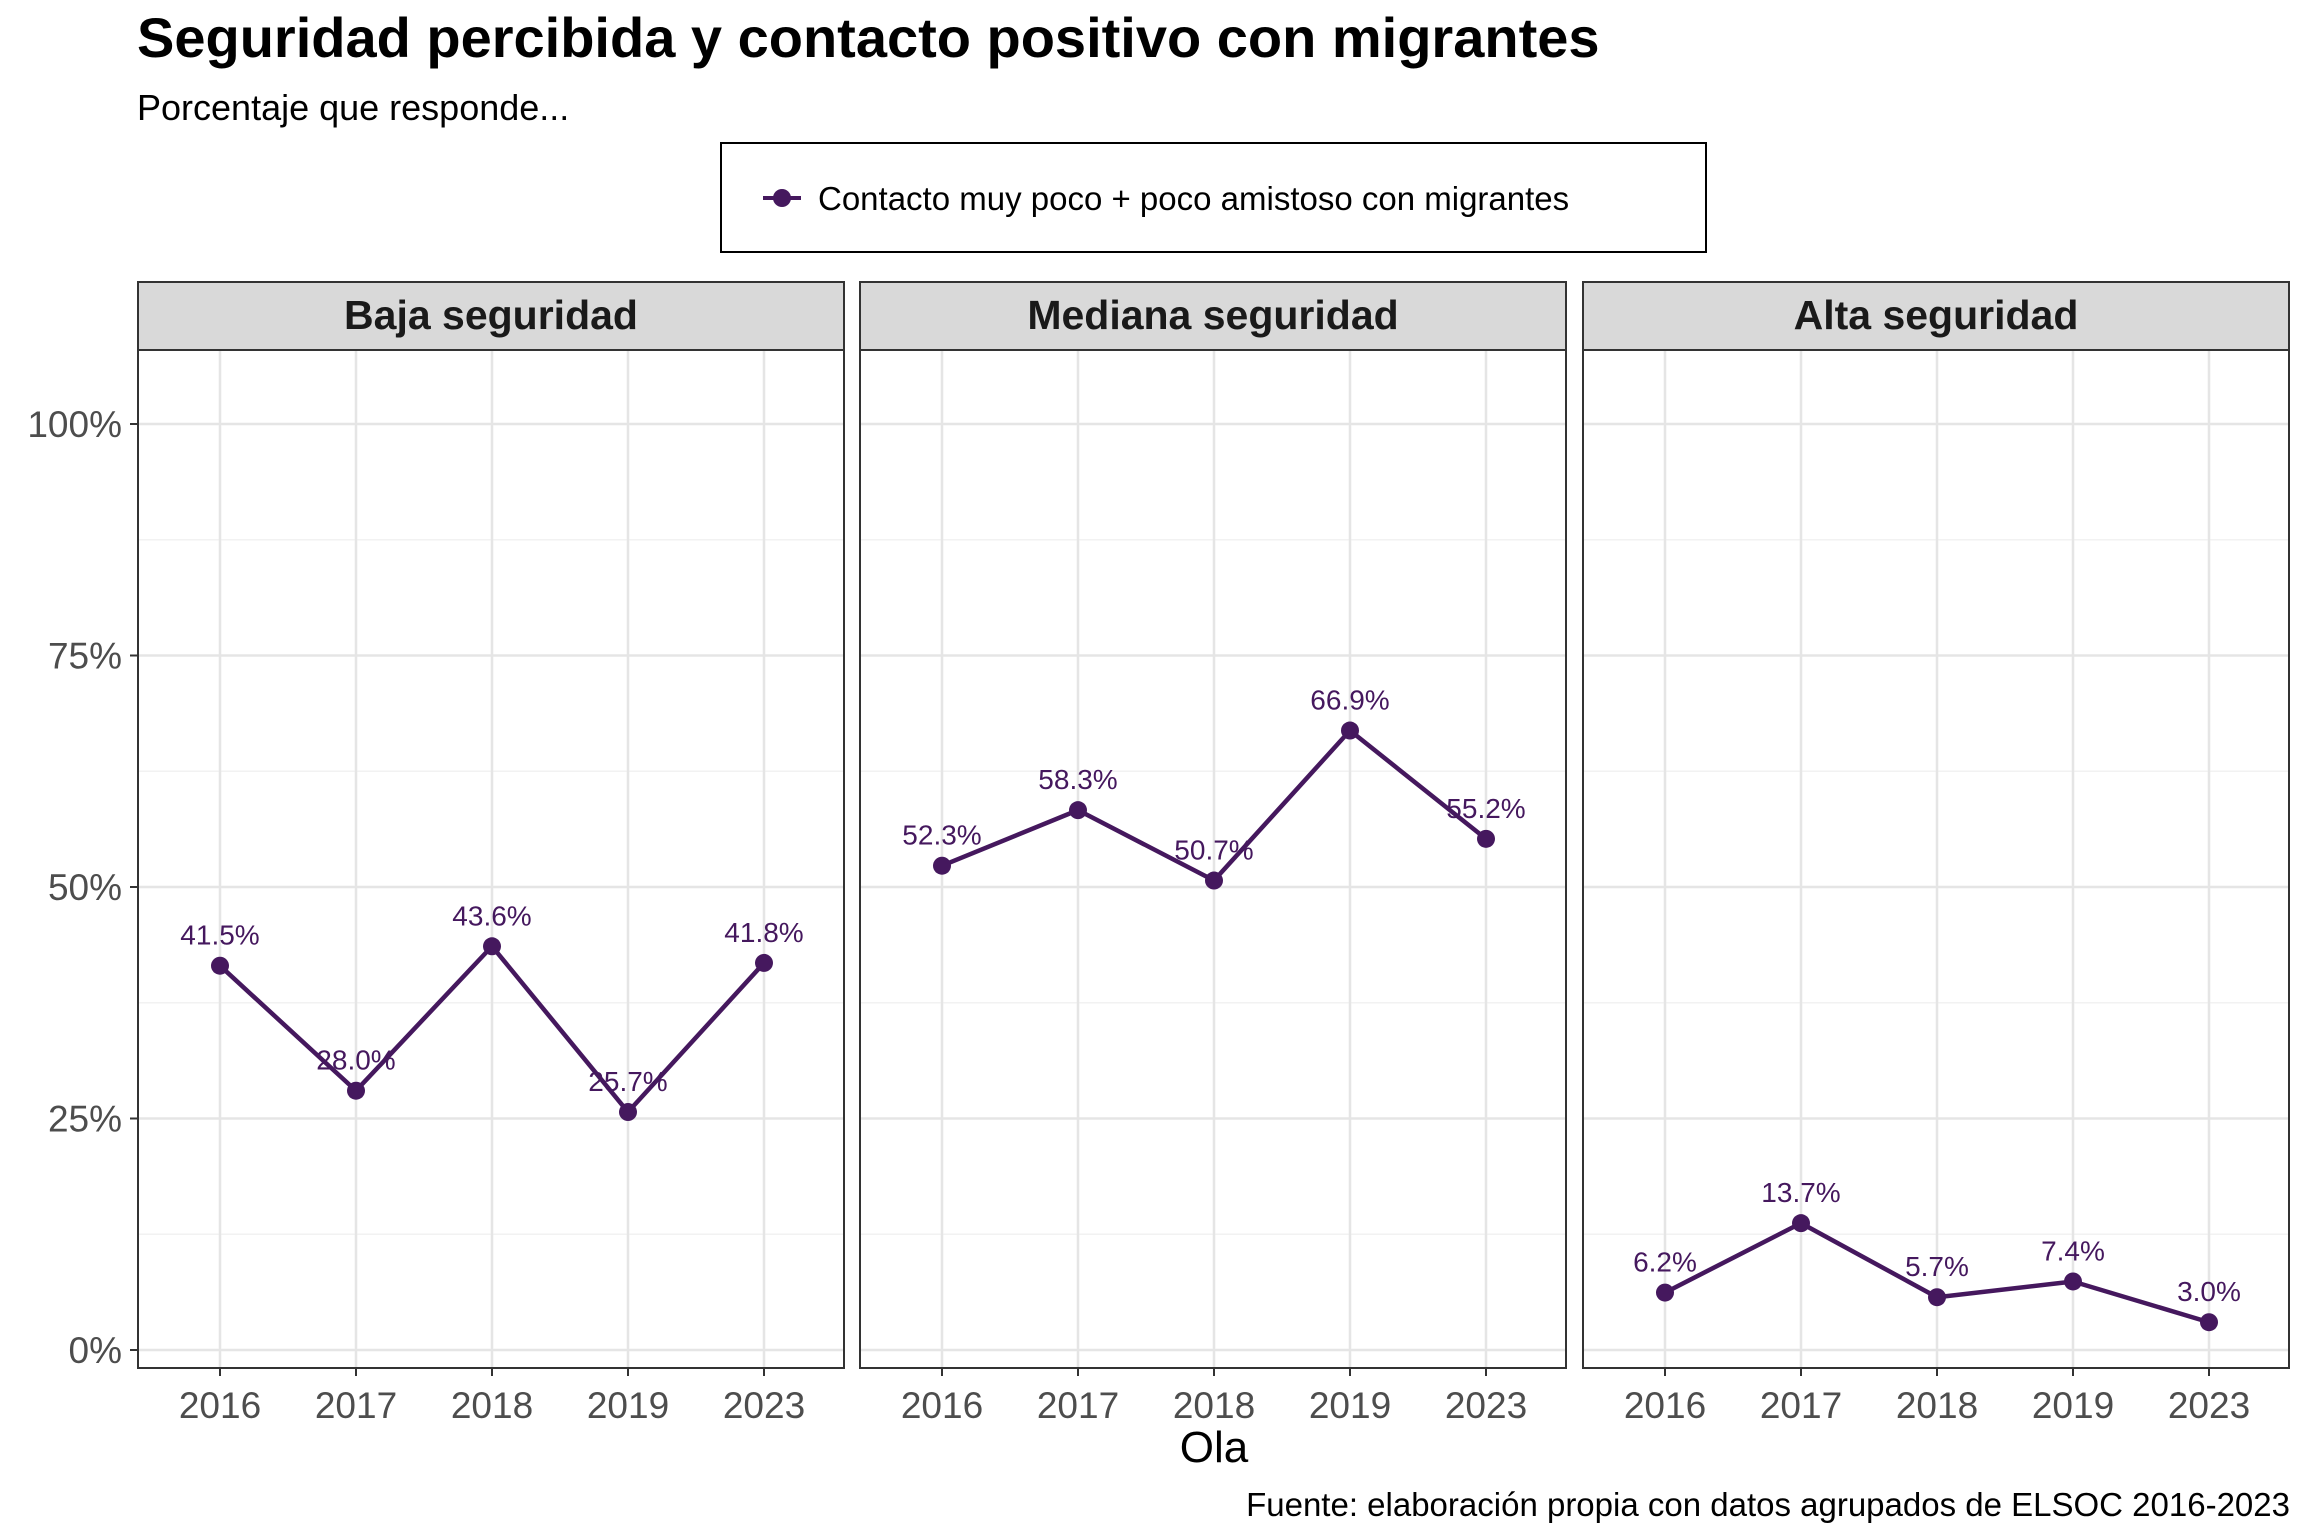 Image resolution: width=2304 pixels, height=1536 pixels. Describe the element at coordinates (2209, 1291) in the screenshot. I see `data-label: 3.0%` at that location.